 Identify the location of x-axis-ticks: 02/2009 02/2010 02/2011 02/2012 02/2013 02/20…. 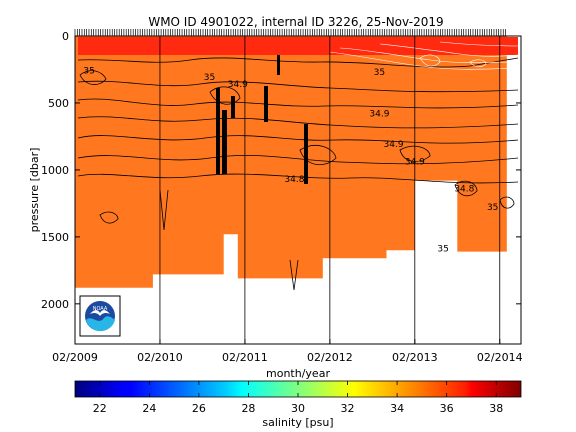
(287, 351).